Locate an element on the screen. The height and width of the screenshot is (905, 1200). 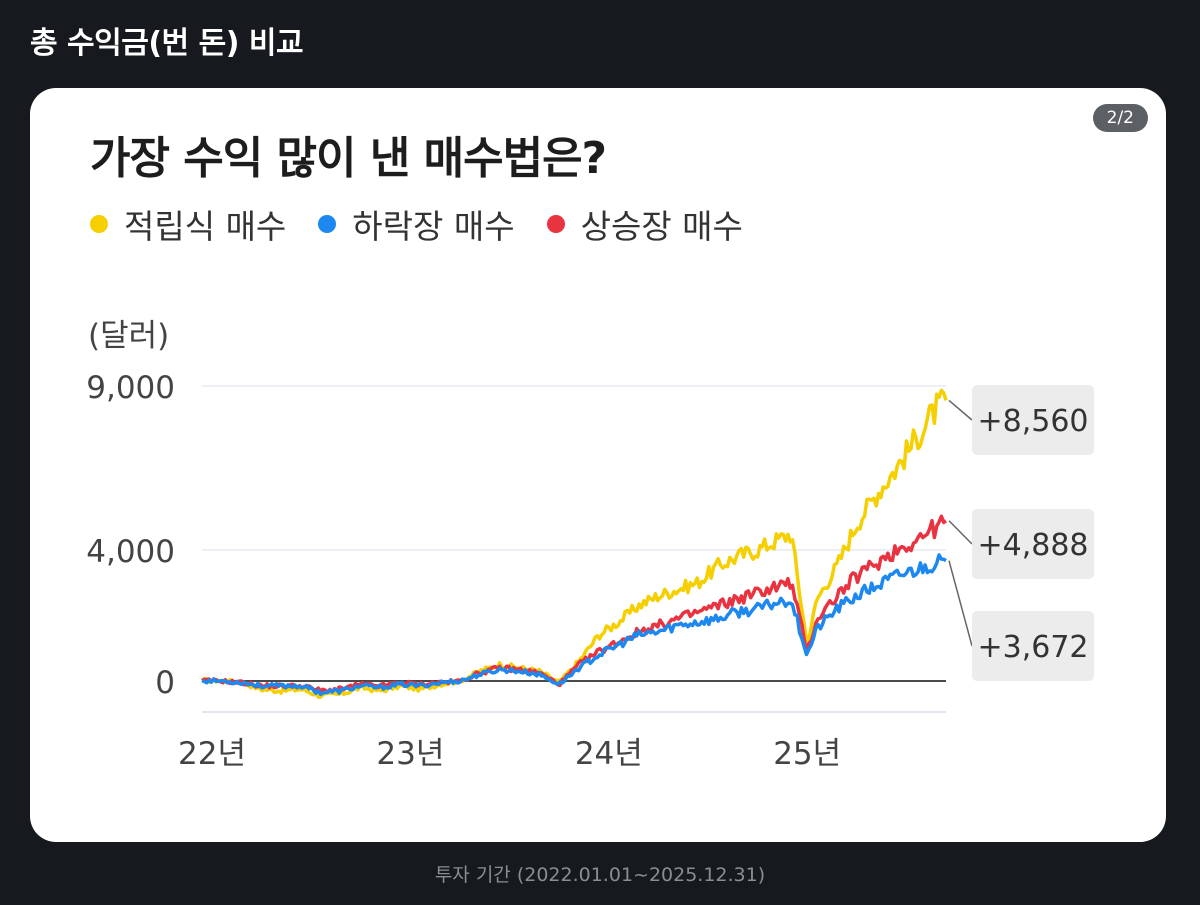
x-tick-label: 24년 is located at coordinates (609, 754).